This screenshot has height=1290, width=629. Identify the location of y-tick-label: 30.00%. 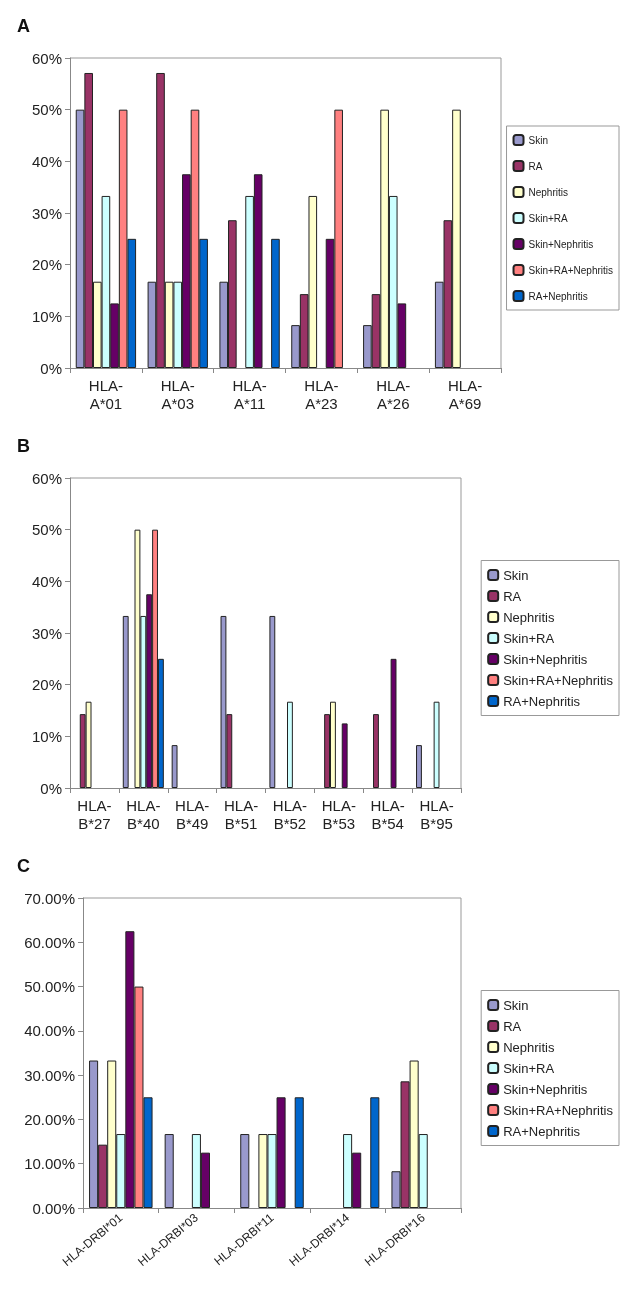
(49, 1075).